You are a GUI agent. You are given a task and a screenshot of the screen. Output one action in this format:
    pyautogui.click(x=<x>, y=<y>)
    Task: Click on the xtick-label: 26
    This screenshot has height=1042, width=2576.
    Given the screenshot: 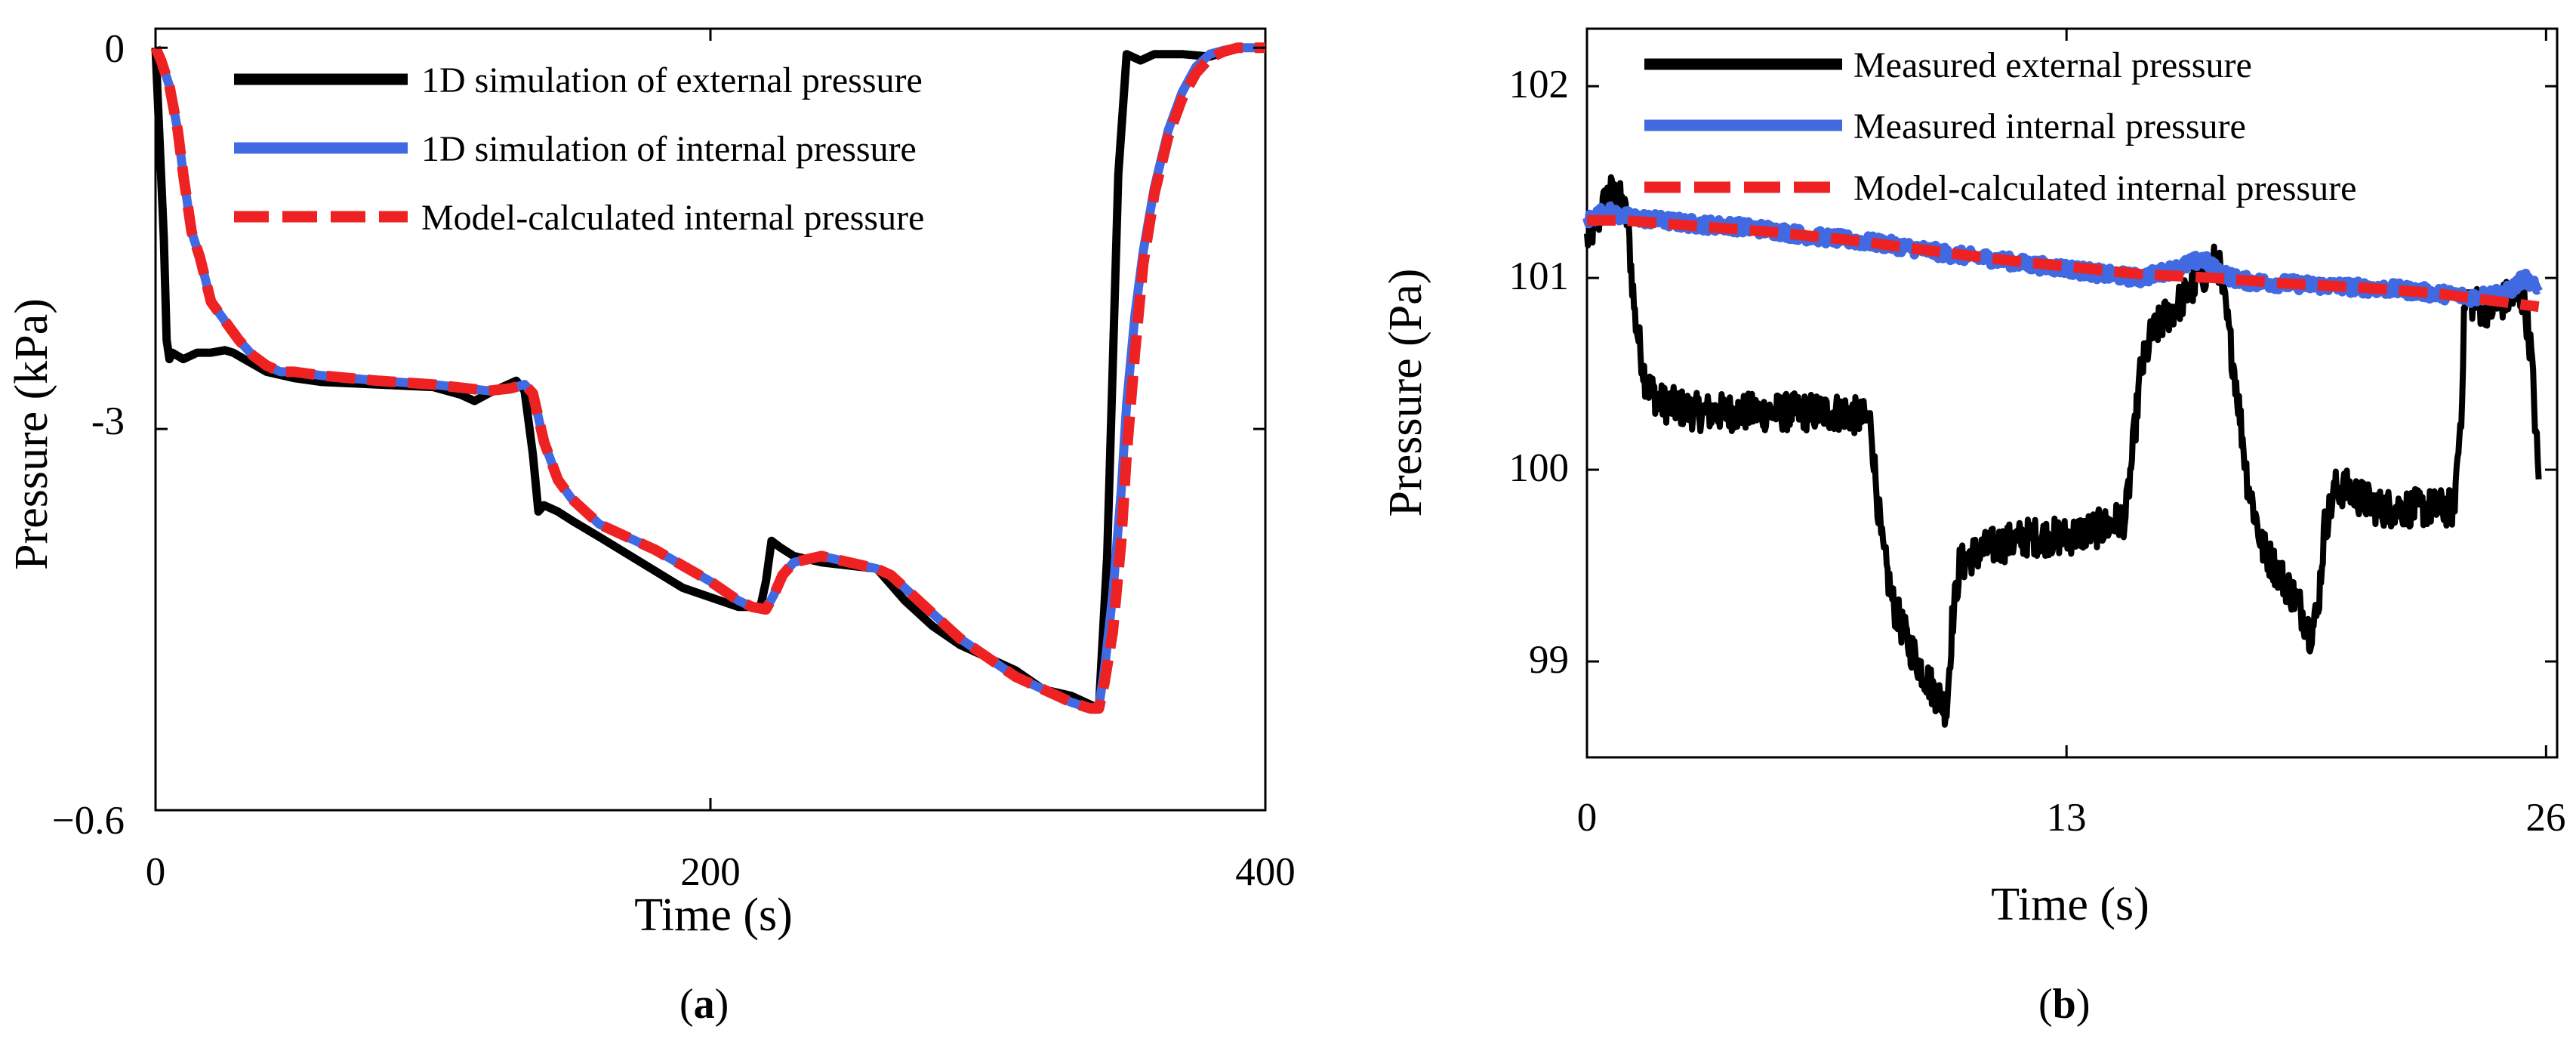 What is the action you would take?
    pyautogui.click(x=2546, y=818)
    